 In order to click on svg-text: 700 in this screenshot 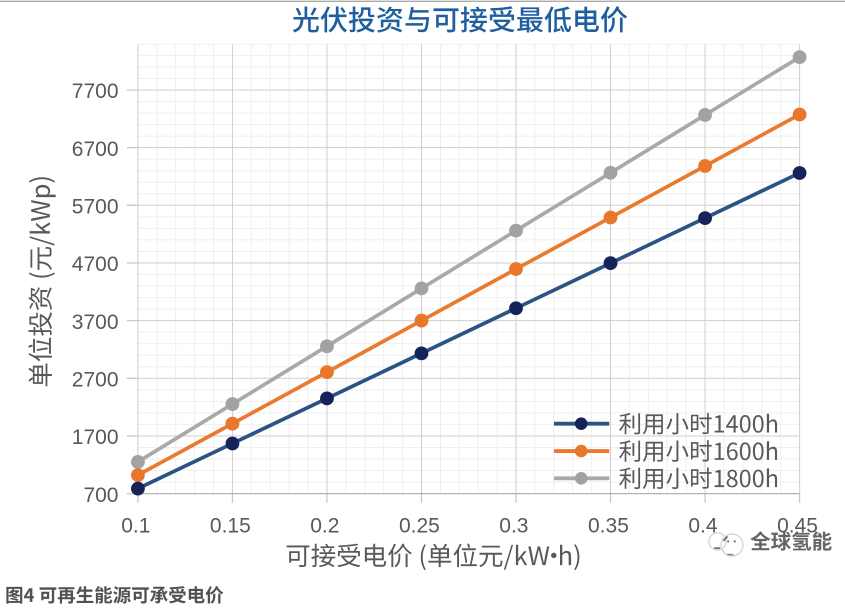, I will do `click(100, 495)`.